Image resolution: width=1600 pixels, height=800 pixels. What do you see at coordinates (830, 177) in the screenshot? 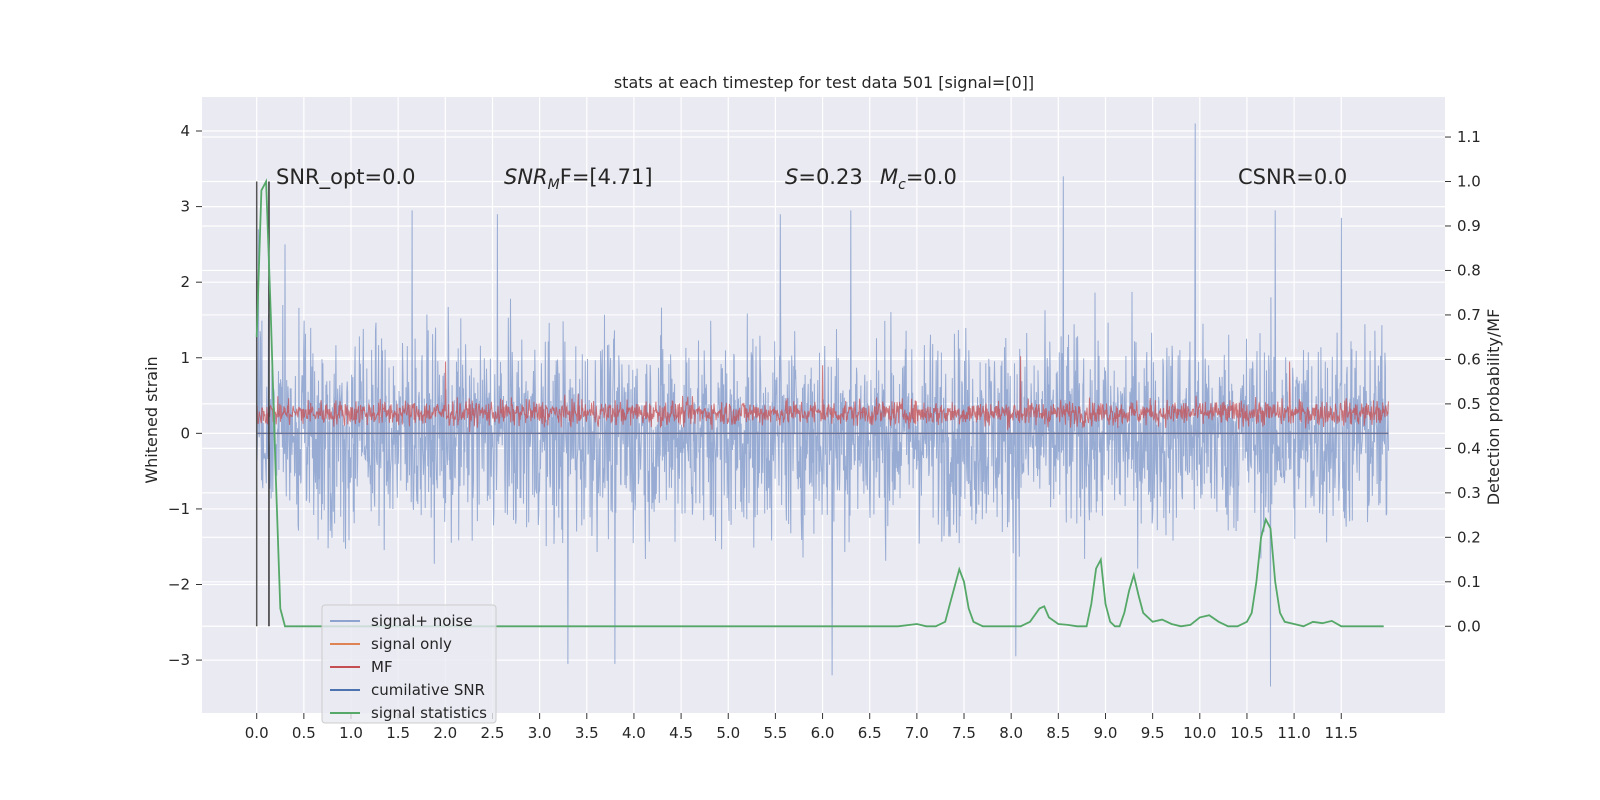
I see `s-val: =0.23` at bounding box center [830, 177].